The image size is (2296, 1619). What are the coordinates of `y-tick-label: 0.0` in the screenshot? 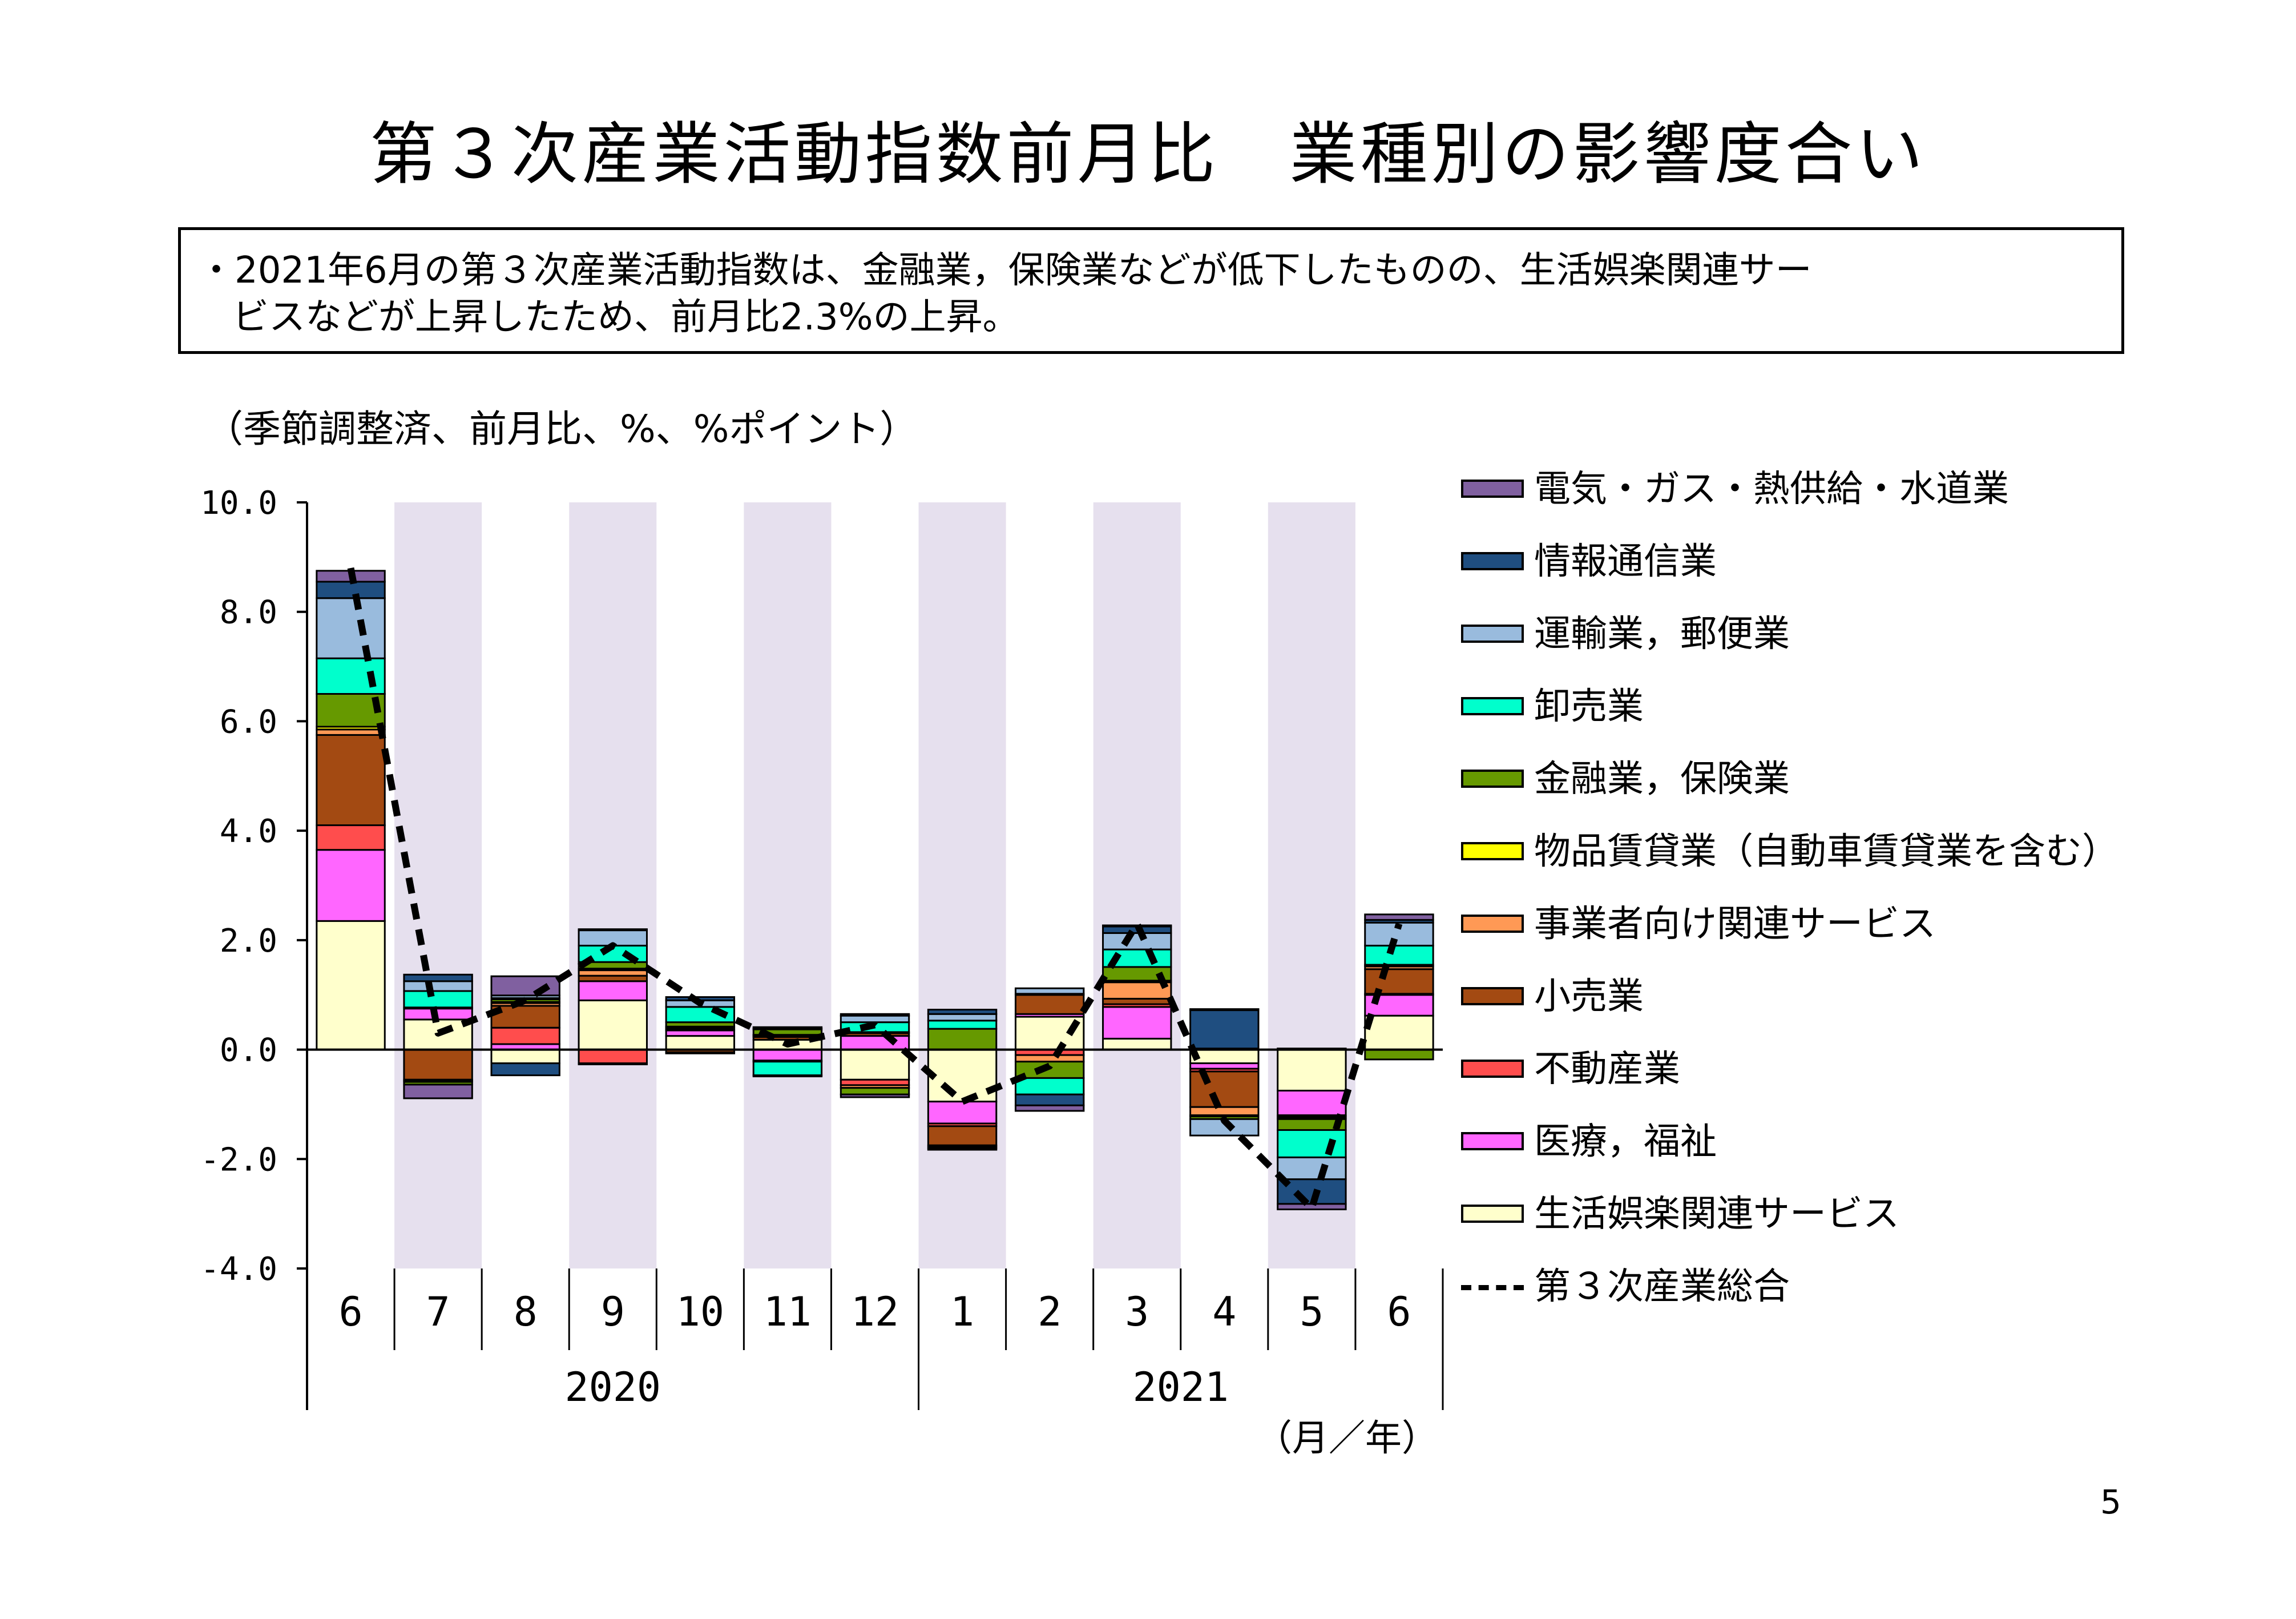 It's located at (248, 1050).